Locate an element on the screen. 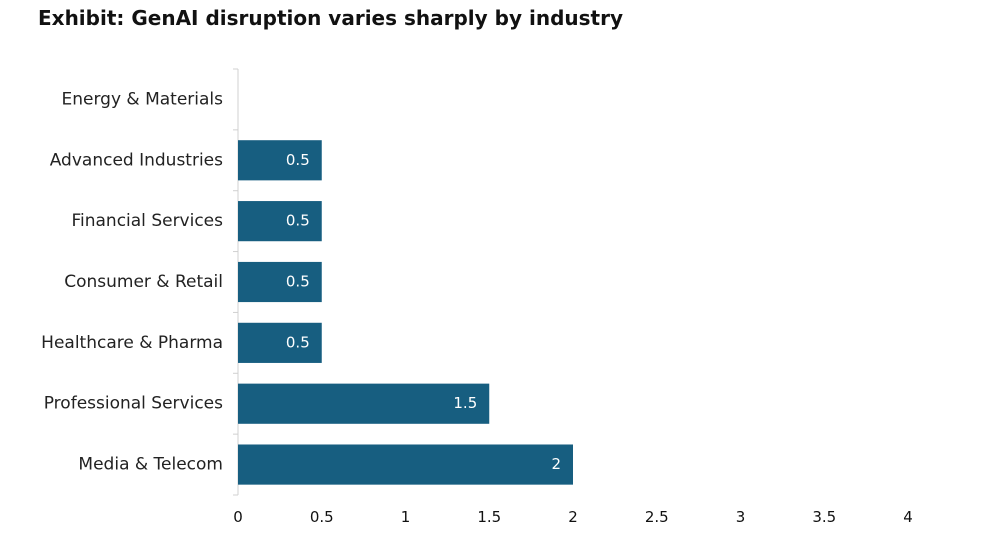 The image size is (1000, 538). x-tick-label: 4 is located at coordinates (908, 517).